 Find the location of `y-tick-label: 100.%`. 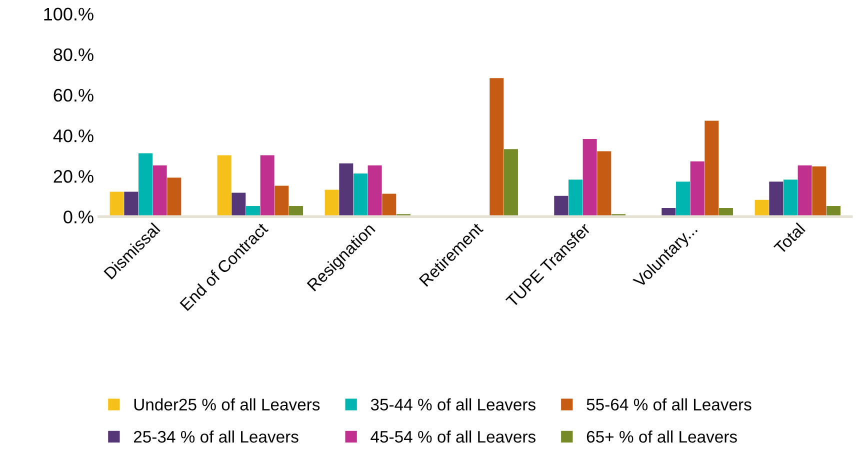

y-tick-label: 100.% is located at coordinates (69, 14).